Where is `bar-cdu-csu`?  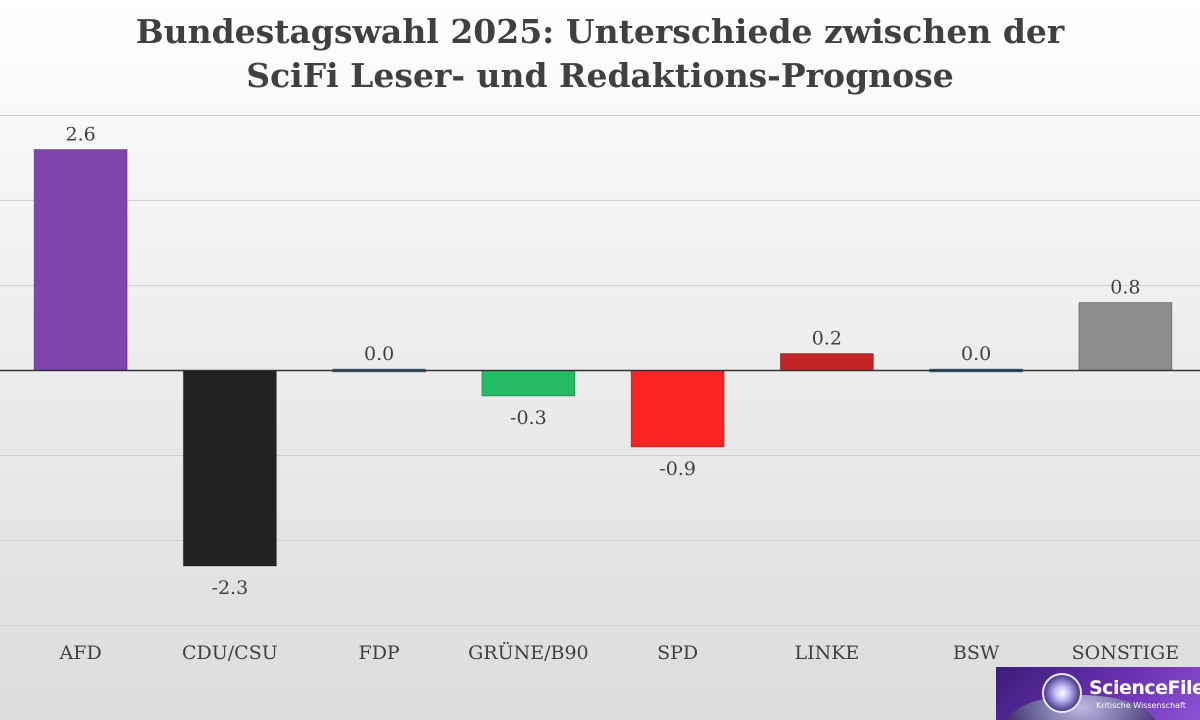
bar-cdu-csu is located at coordinates (229, 468).